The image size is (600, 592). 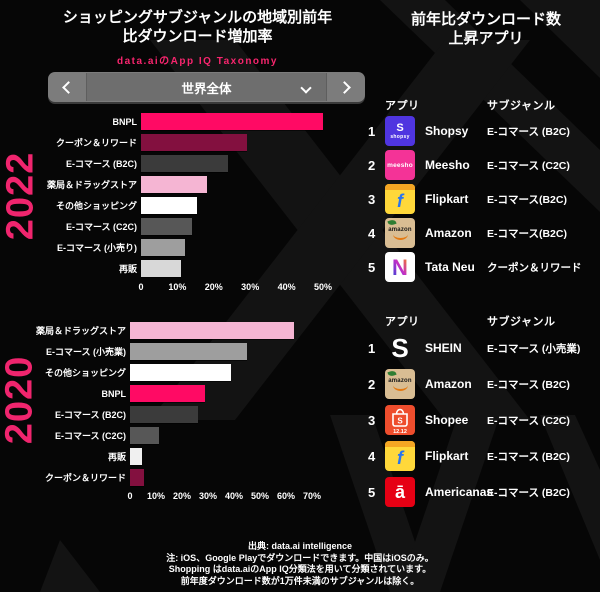 I want to click on shein-app-icon: S, so click(x=400, y=348).